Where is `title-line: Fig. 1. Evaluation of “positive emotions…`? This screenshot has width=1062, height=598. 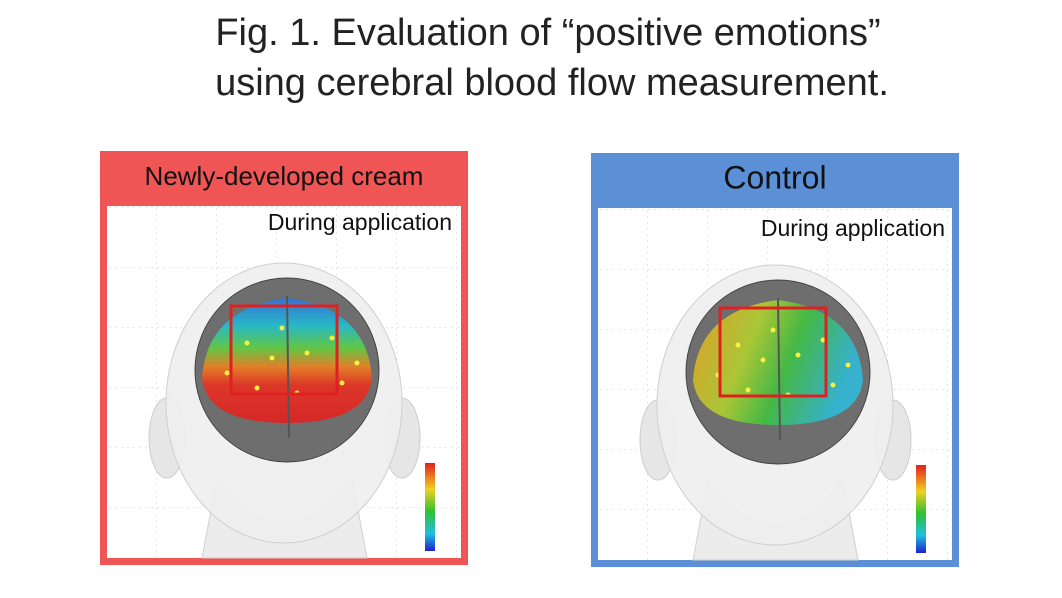
title-line: Fig. 1. Evaluation of “positive emotions… is located at coordinates (547, 33).